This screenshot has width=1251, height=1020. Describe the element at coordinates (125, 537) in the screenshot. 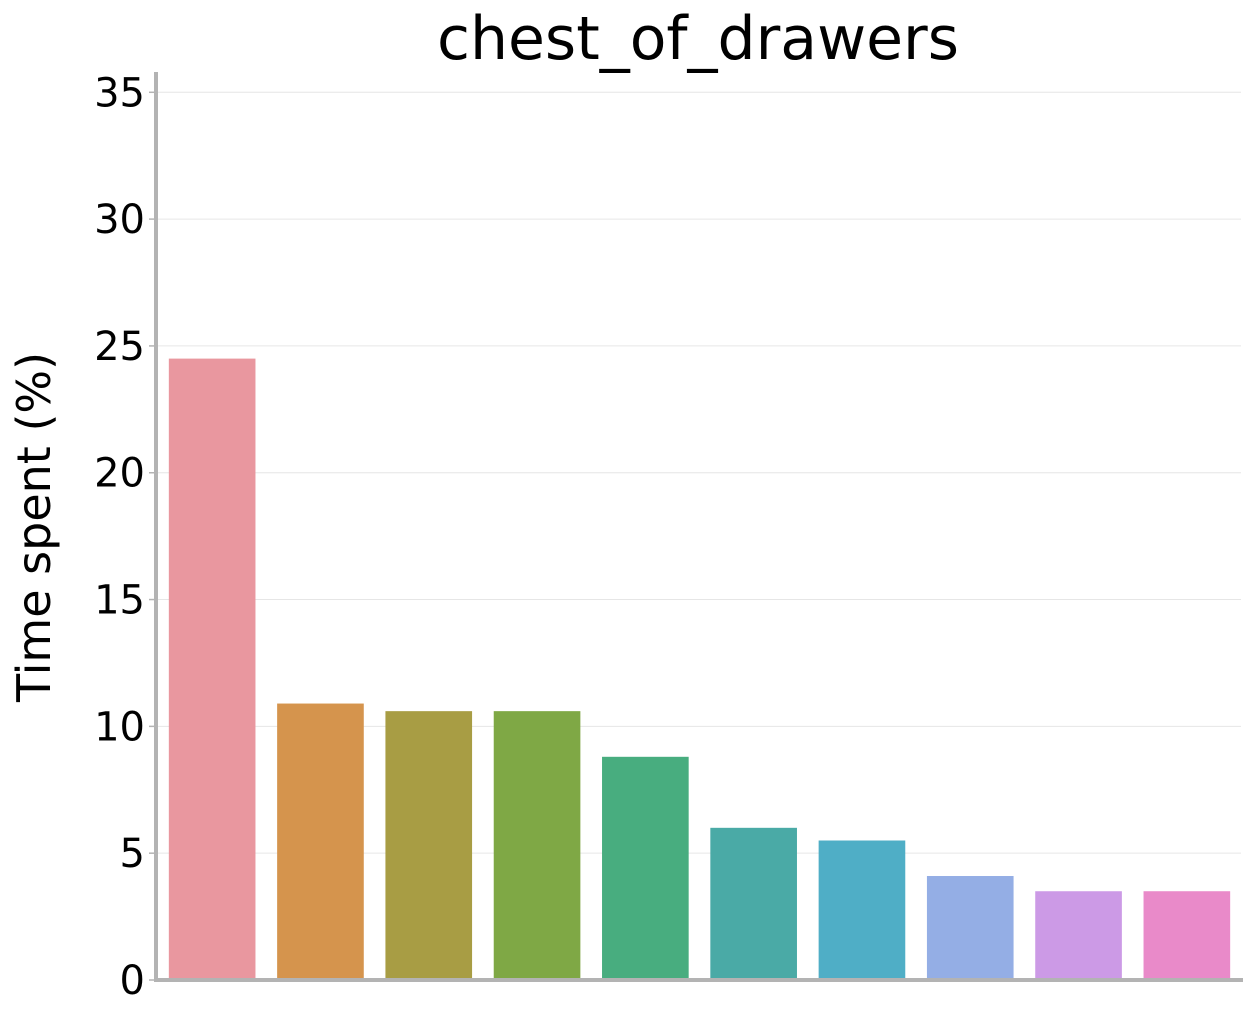

I see `y-axis-ticks: 0 5 10 15 20 25 30 35` at that location.